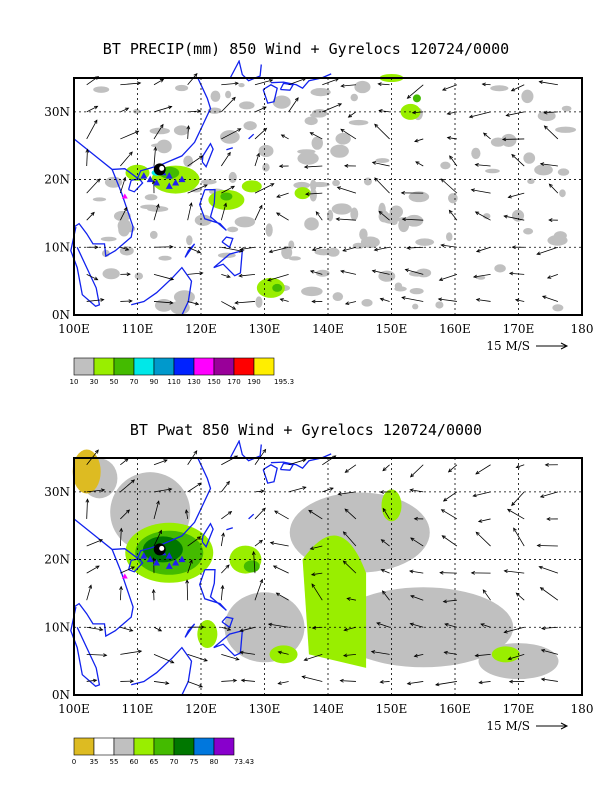  What do you see at coordinates (519, 709) in the screenshot?
I see `longitude-tick-label: 170E` at bounding box center [519, 709].